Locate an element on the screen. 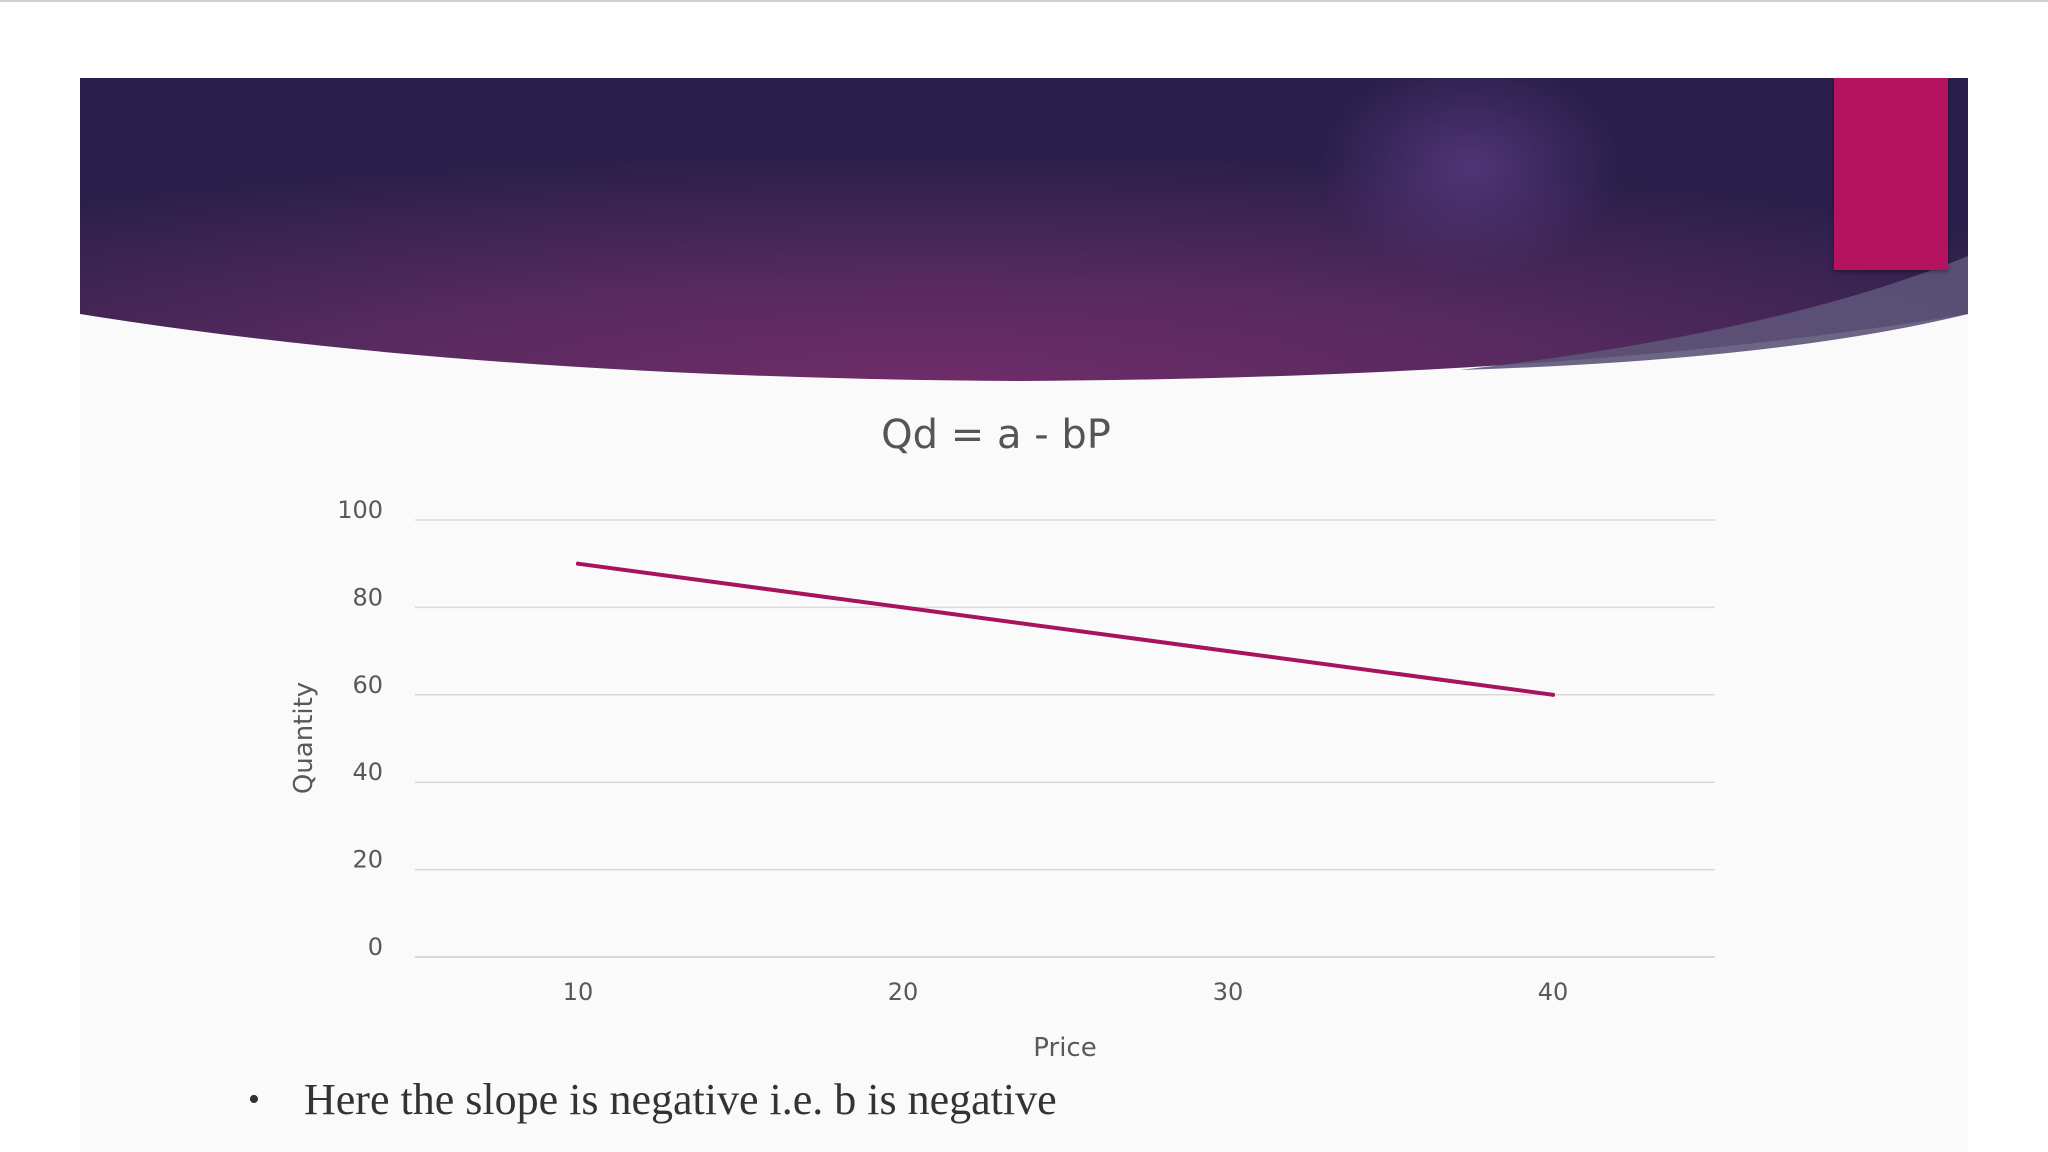  series-group is located at coordinates (1065, 629).